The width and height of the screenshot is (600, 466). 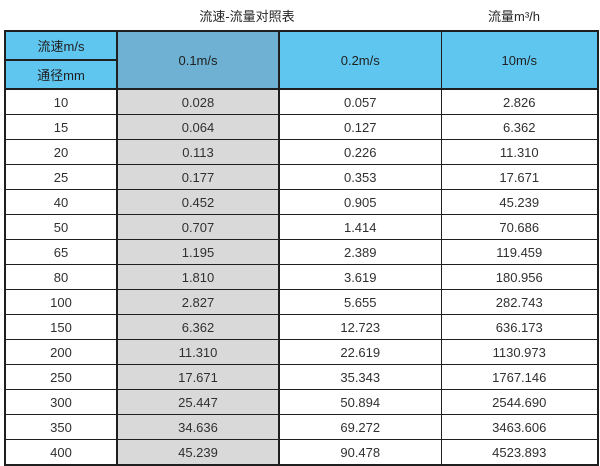 I want to click on diameter-cell: 150, so click(x=61, y=327).